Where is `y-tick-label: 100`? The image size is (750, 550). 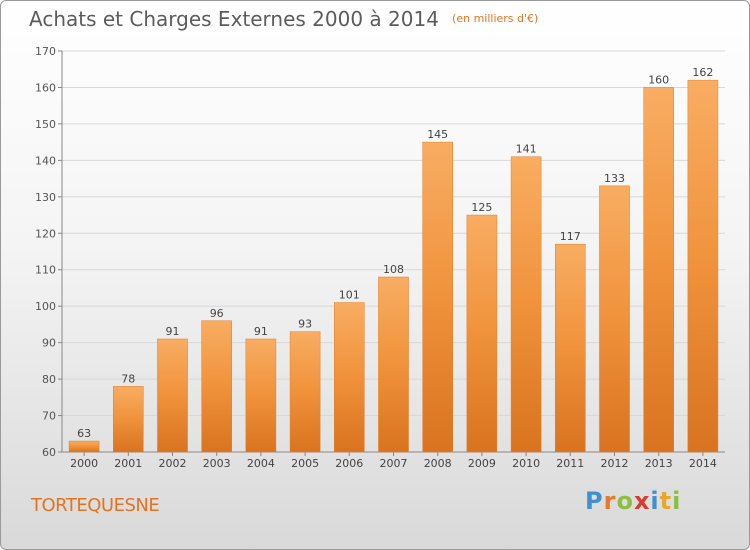 y-tick-label: 100 is located at coordinates (45, 306).